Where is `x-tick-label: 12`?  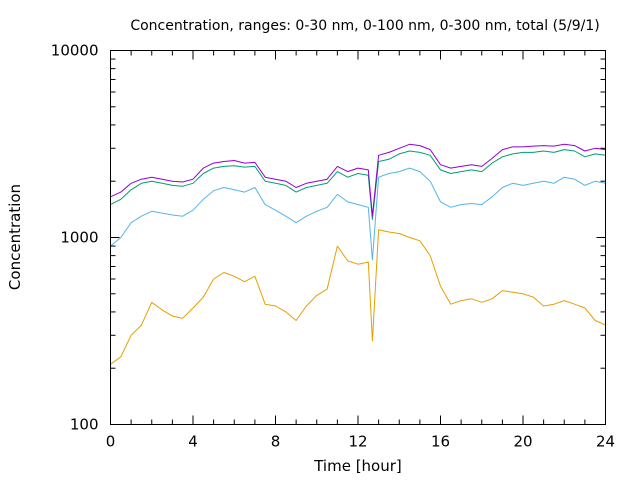
x-tick-label: 12 is located at coordinates (357, 442).